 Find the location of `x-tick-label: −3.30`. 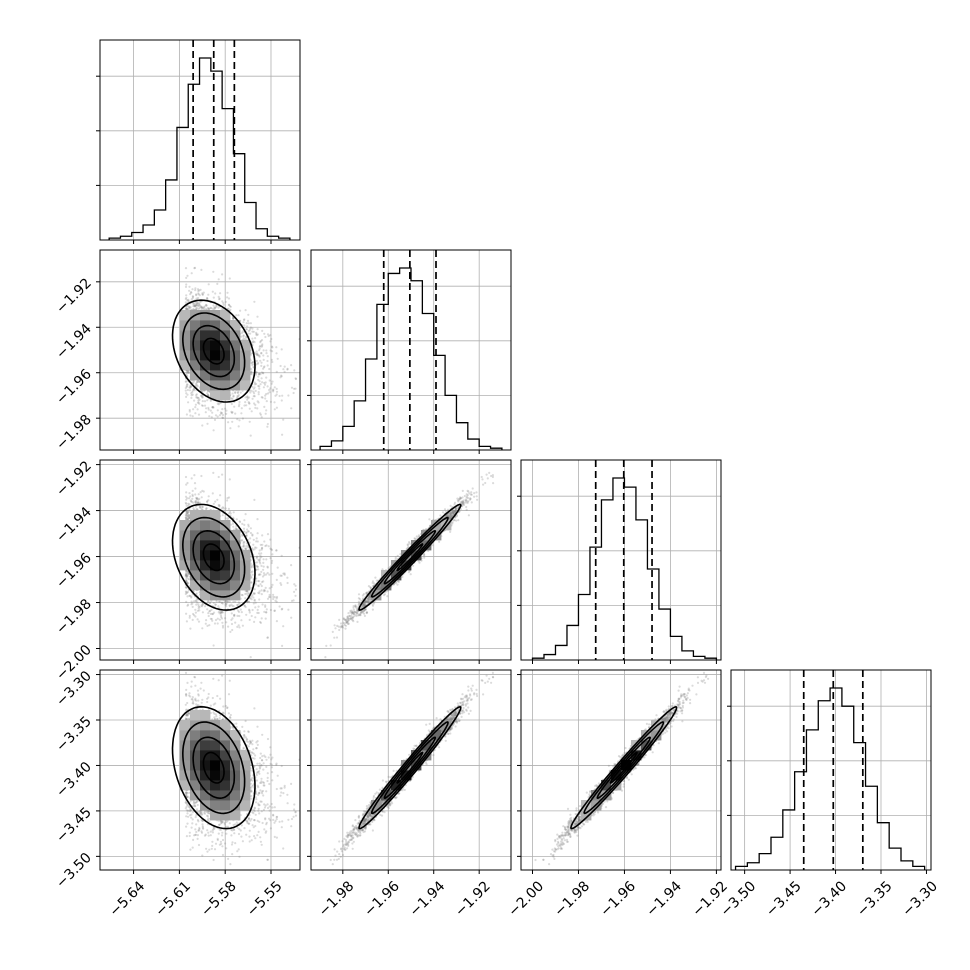

x-tick-label: −3.30 is located at coordinates (920, 899).